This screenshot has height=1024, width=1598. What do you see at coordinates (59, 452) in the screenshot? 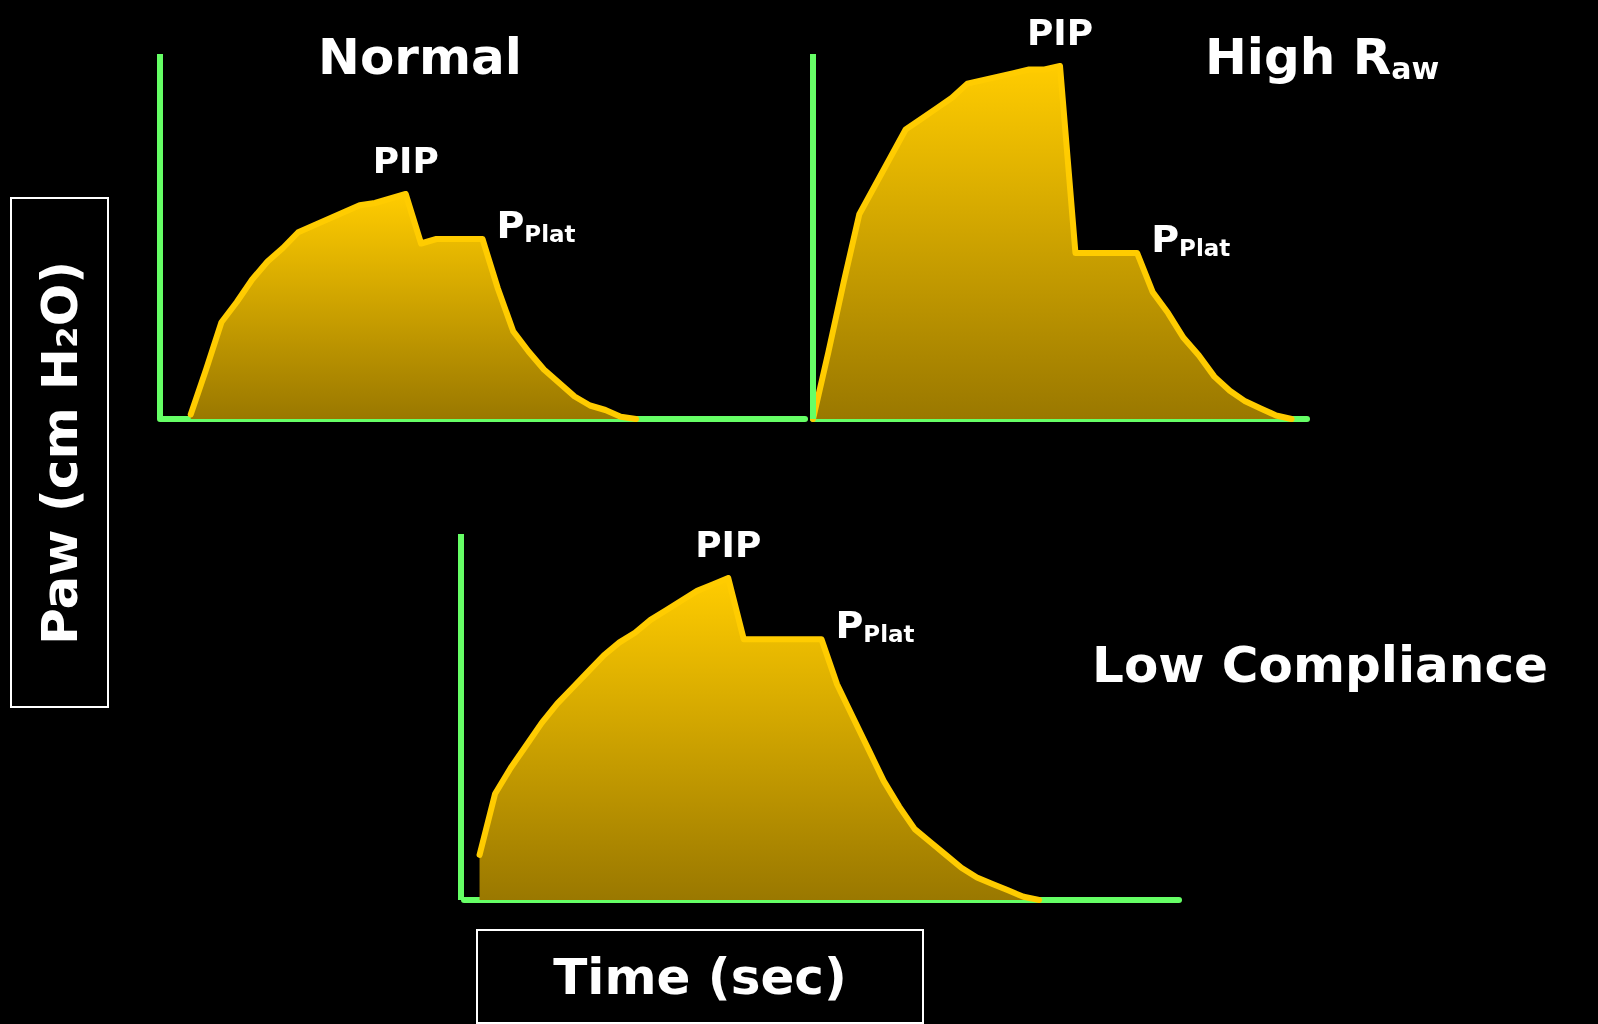
I see `y-axis-title: Paw (cm H₂O)` at bounding box center [59, 452].